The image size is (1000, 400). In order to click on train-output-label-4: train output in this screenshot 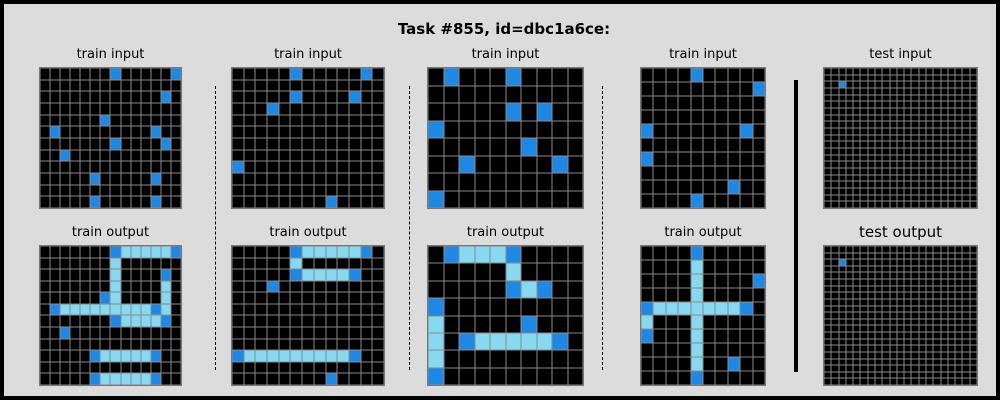, I will do `click(703, 232)`.